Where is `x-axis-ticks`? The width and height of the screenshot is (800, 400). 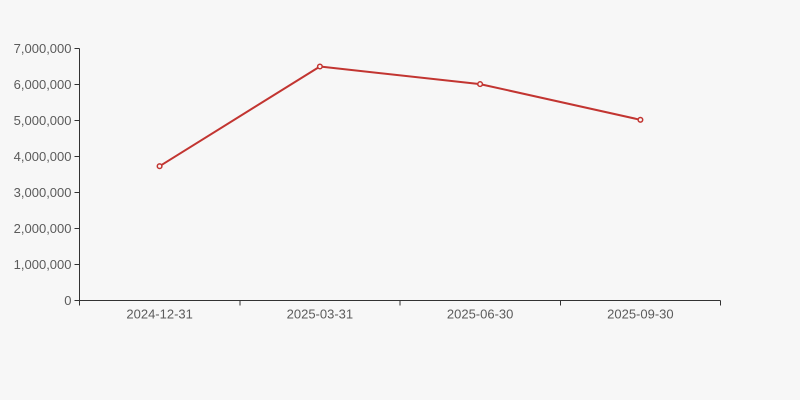 x-axis-ticks is located at coordinates (480, 303).